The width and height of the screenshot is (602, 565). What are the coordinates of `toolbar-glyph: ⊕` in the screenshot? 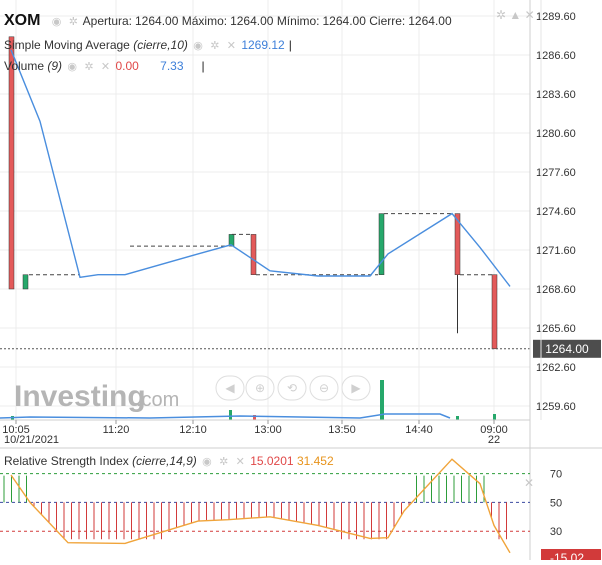 It's located at (260, 388).